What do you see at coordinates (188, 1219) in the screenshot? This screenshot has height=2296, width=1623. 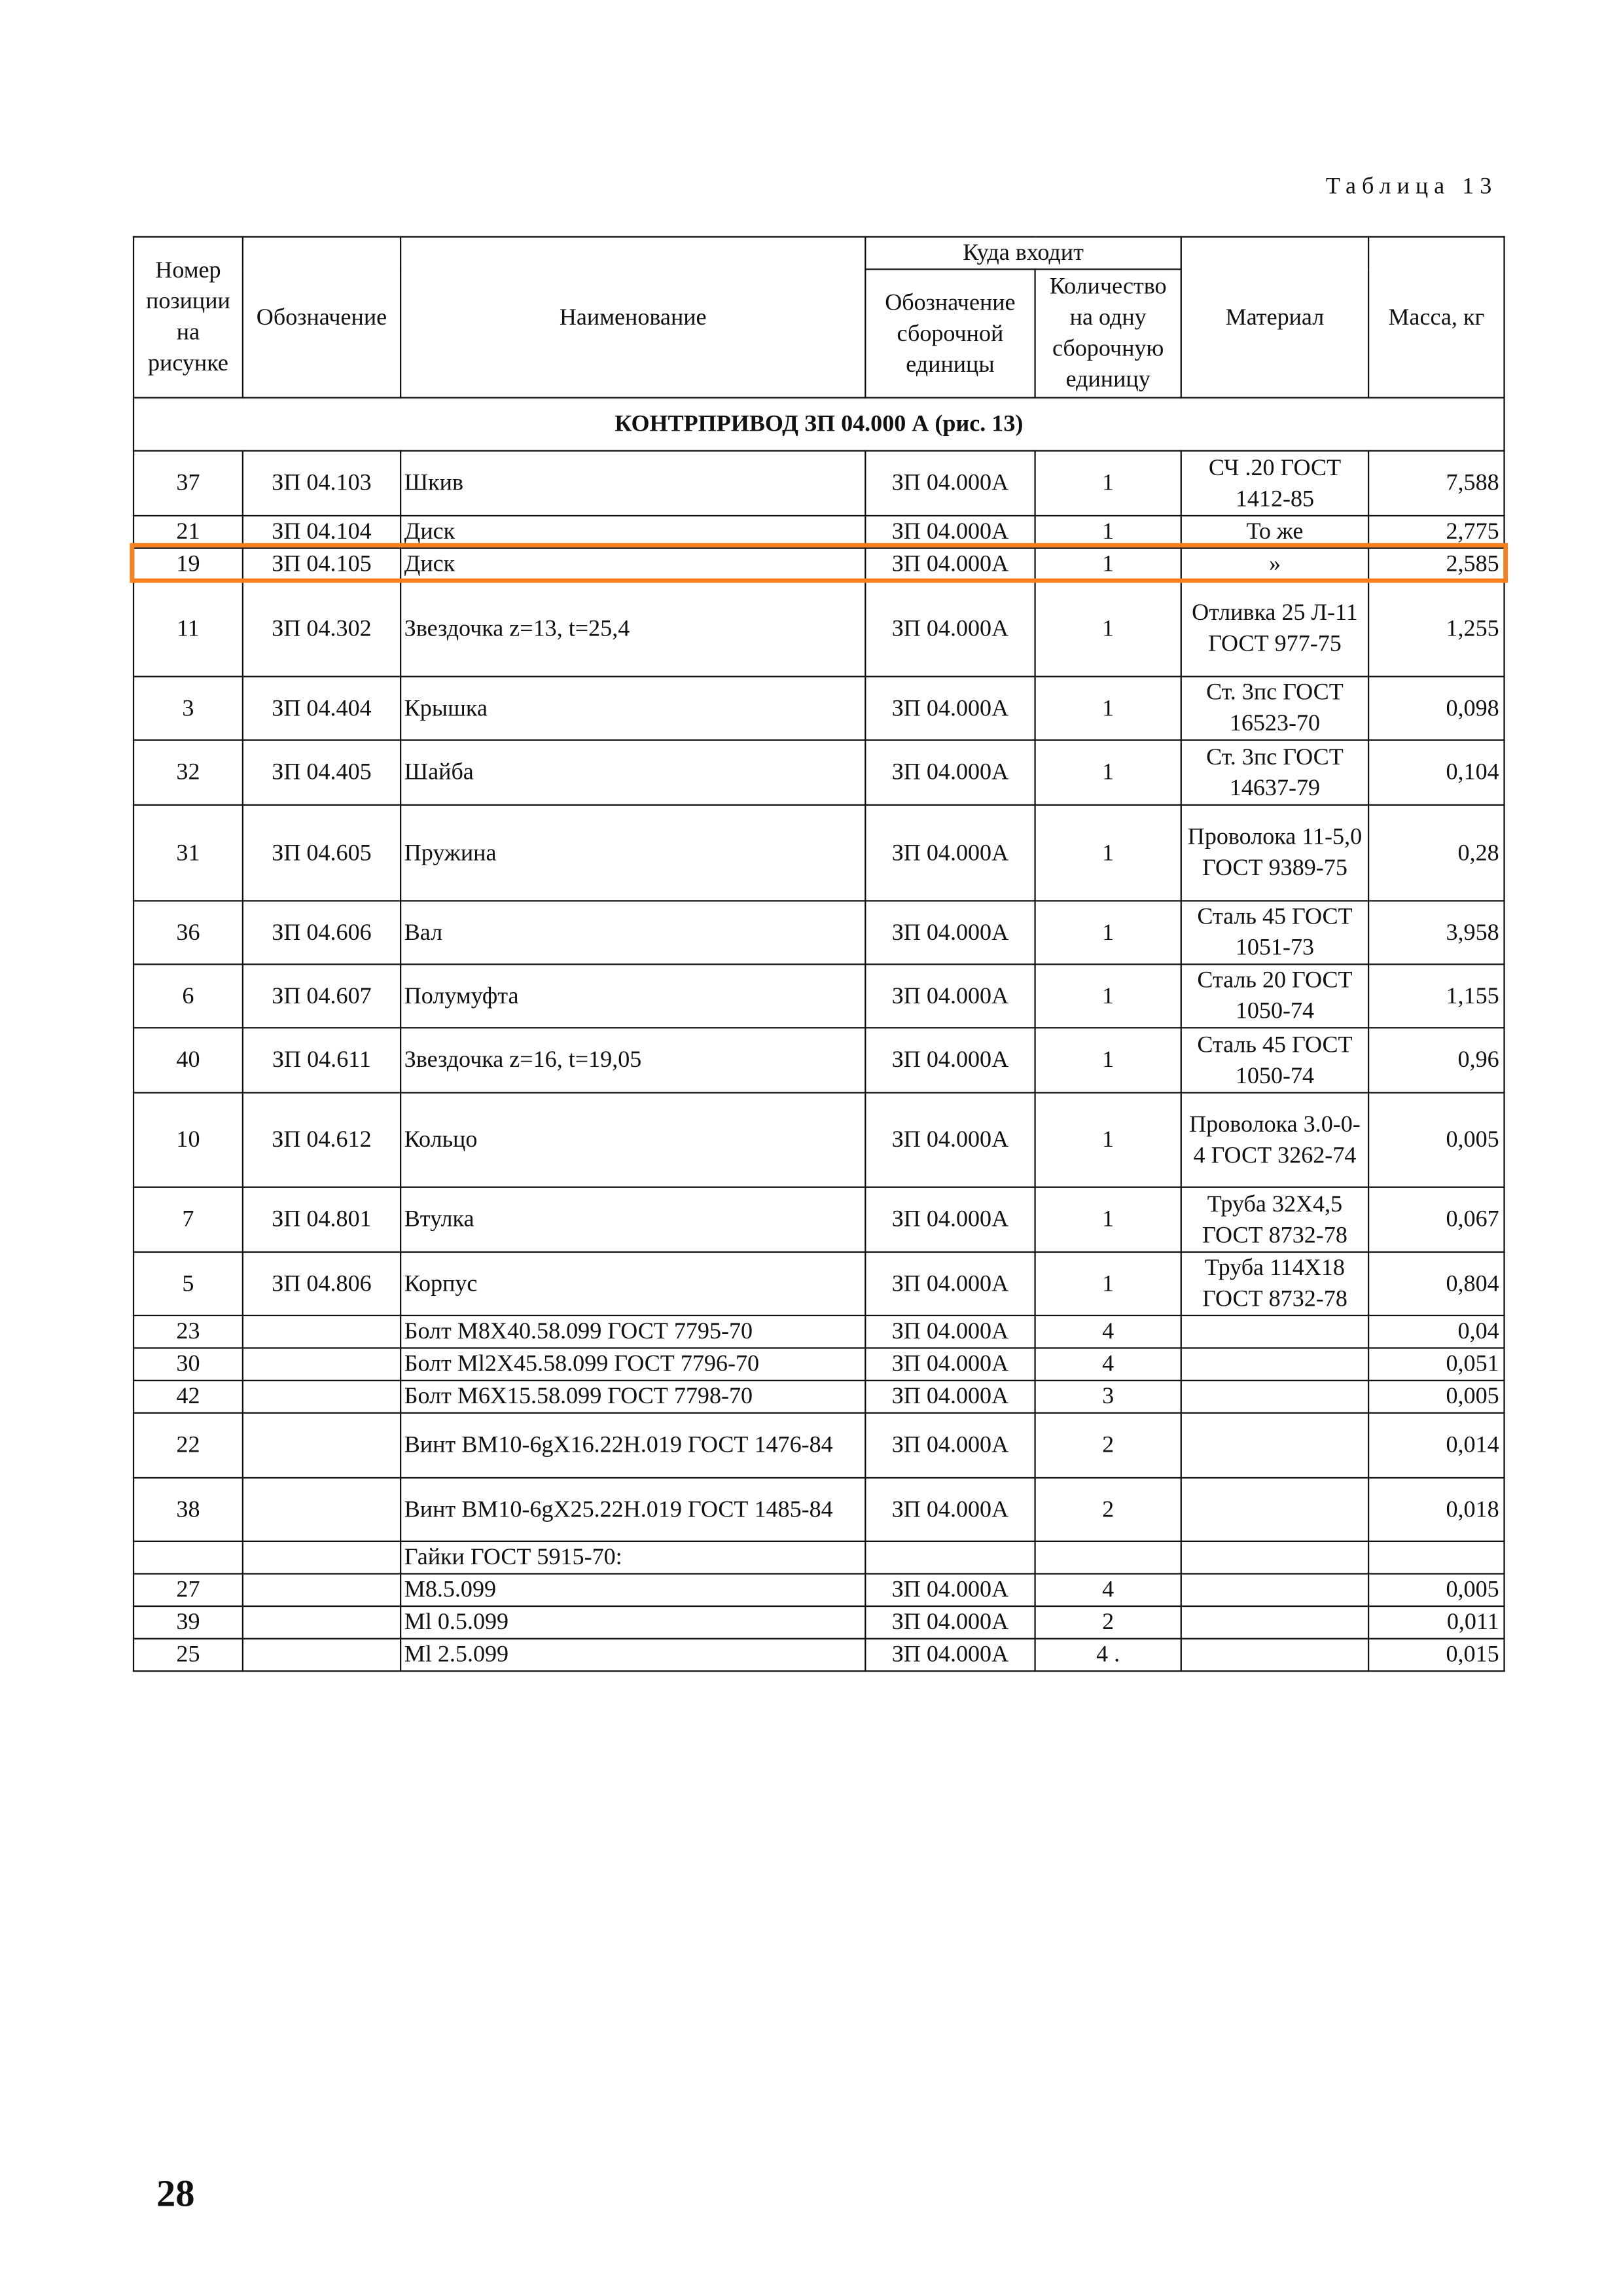 I see `cell-position: 7` at bounding box center [188, 1219].